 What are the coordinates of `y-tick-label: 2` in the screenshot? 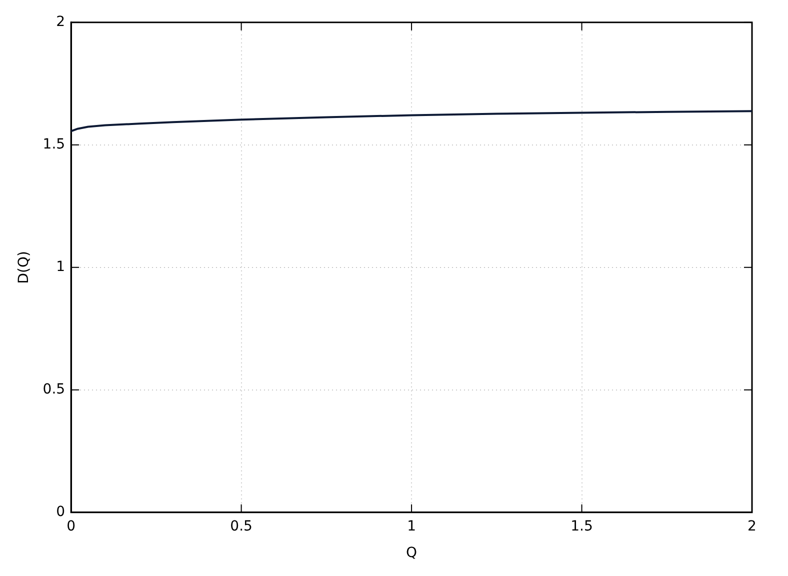 It's located at (61, 22).